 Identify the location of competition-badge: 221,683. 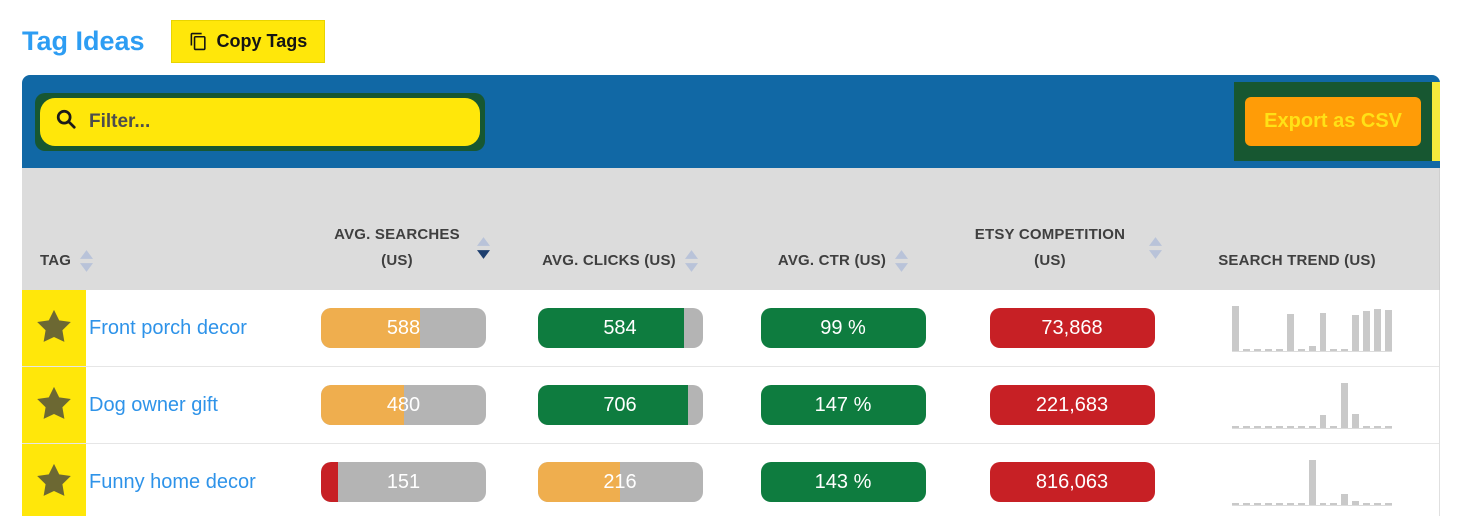
(1072, 405).